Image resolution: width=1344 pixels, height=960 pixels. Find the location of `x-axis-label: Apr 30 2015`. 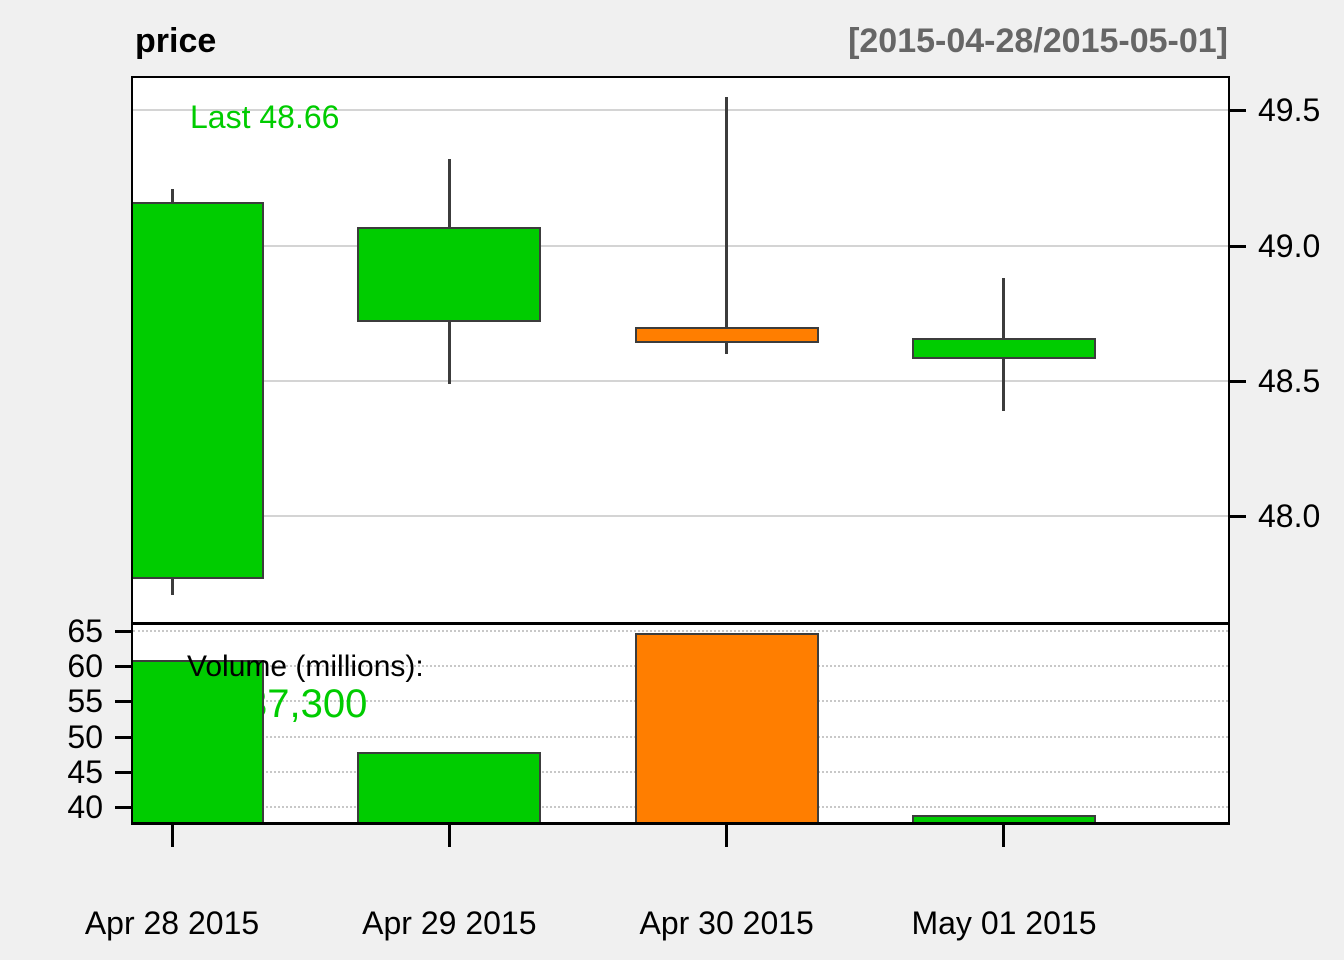

x-axis-label: Apr 30 2015 is located at coordinates (726, 923).